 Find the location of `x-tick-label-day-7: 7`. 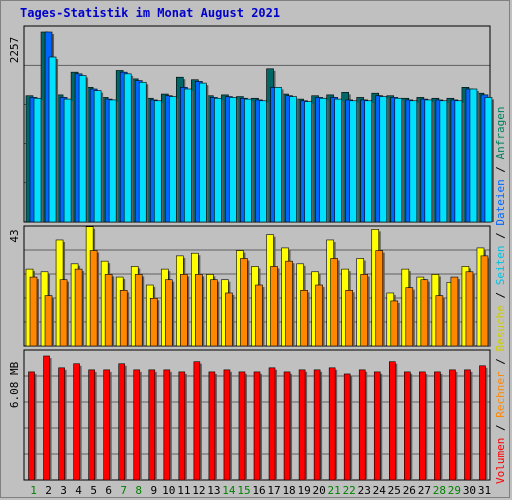

x-tick-label-day-7: 7 is located at coordinates (123, 490).